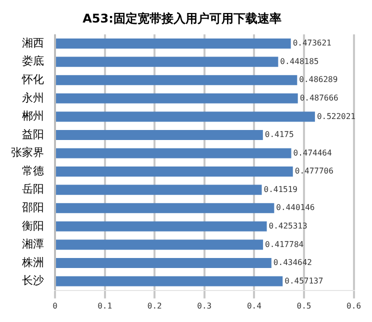 The height and width of the screenshot is (322, 372). Describe the element at coordinates (105, 305) in the screenshot. I see `x-tick-label: 0.1` at that location.